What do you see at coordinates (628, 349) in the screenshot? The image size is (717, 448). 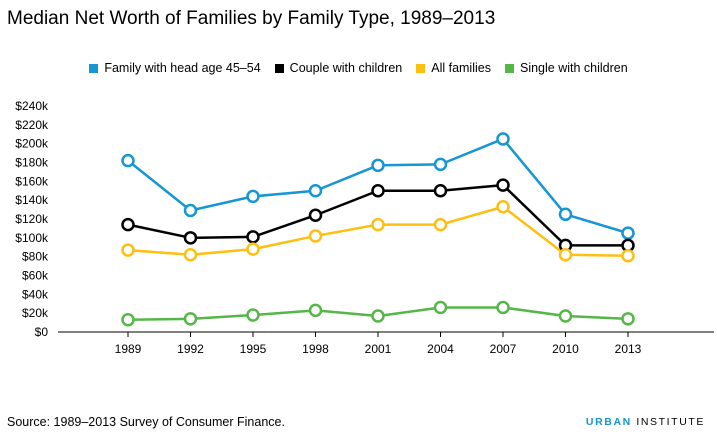 I see `x-tick-label: 2013` at bounding box center [628, 349].